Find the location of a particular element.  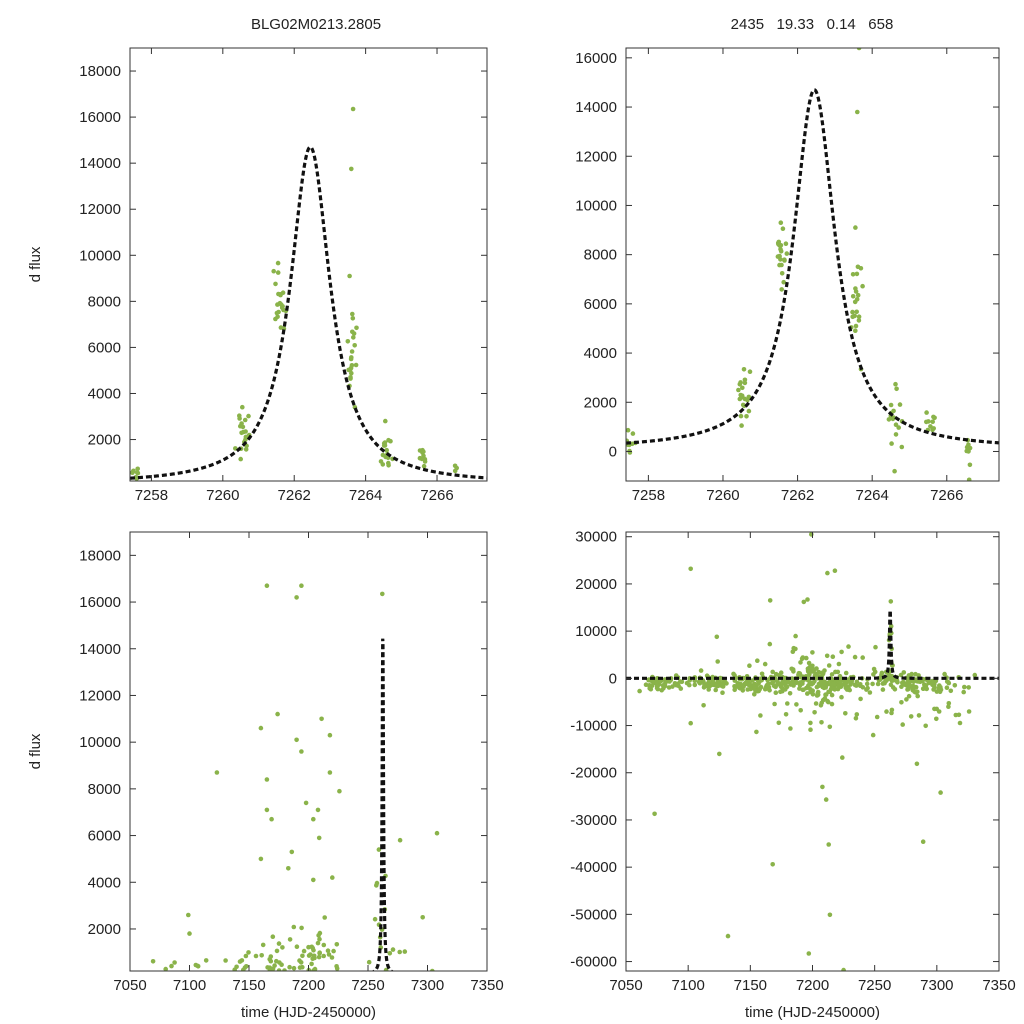

data-points is located at coordinates (295, 777).